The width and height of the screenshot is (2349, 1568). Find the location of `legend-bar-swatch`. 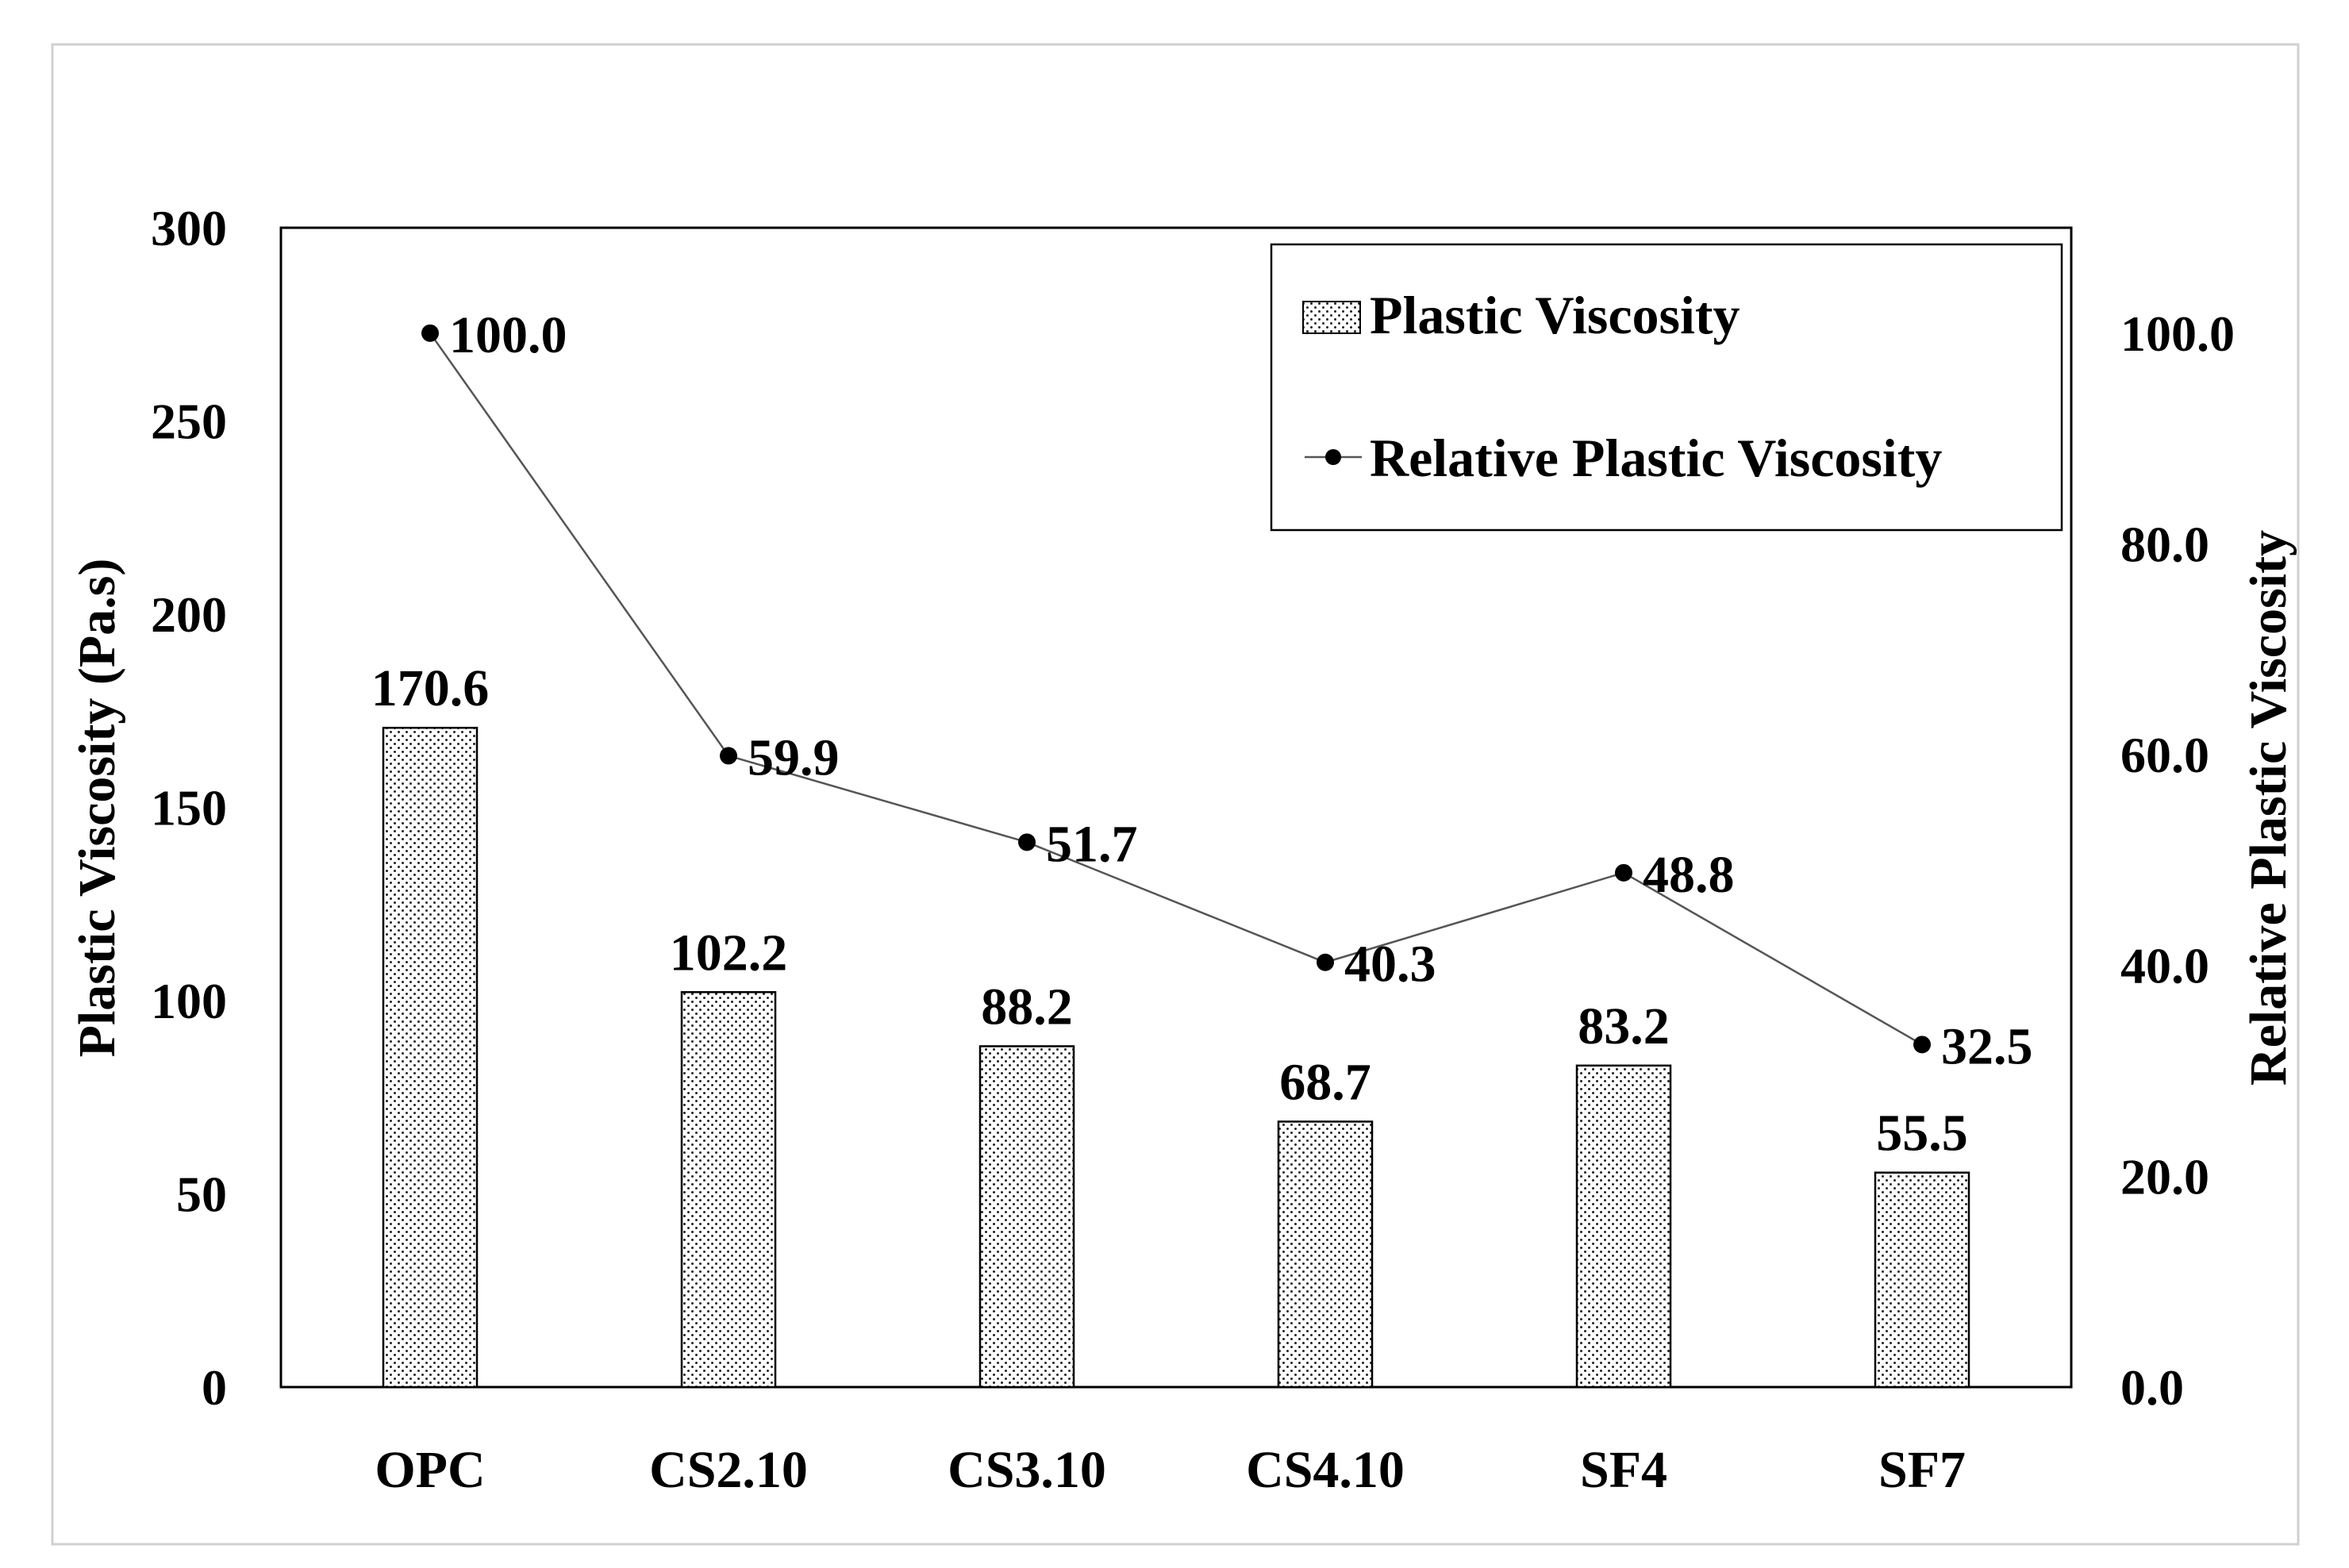

legend-bar-swatch is located at coordinates (1331, 317).